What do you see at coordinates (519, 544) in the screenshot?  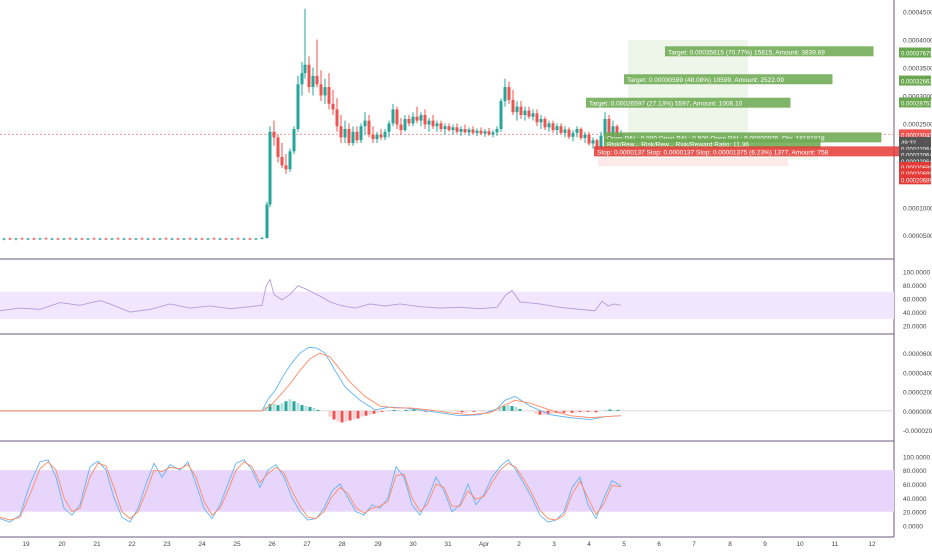 I see `time-tick-label: 2` at bounding box center [519, 544].